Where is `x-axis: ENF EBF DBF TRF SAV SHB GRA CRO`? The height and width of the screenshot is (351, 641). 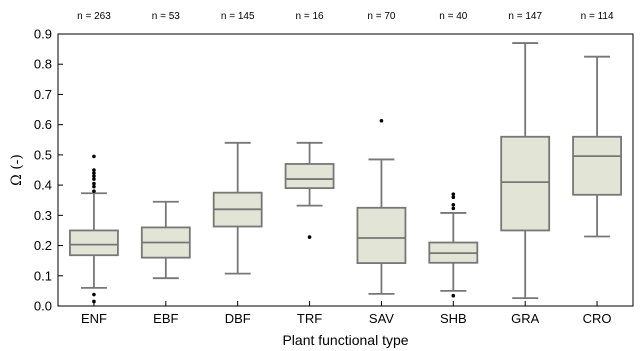 x-axis: ENF EBF DBF TRF SAV SHB GRA CRO is located at coordinates (346, 313).